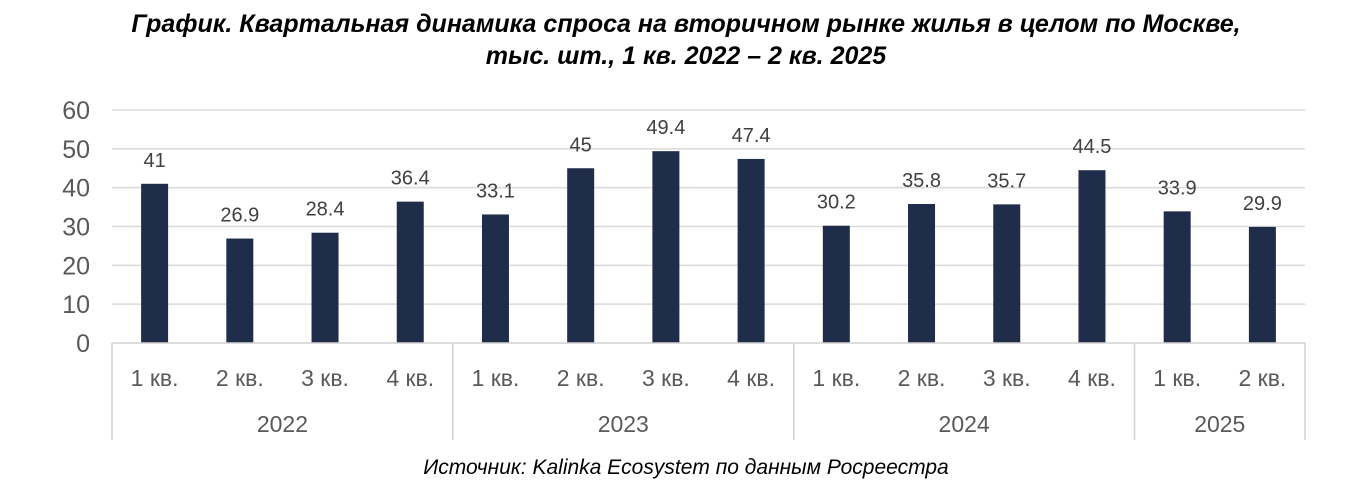  Describe the element at coordinates (325, 210) in the screenshot. I see `data-label: 28.4` at that location.